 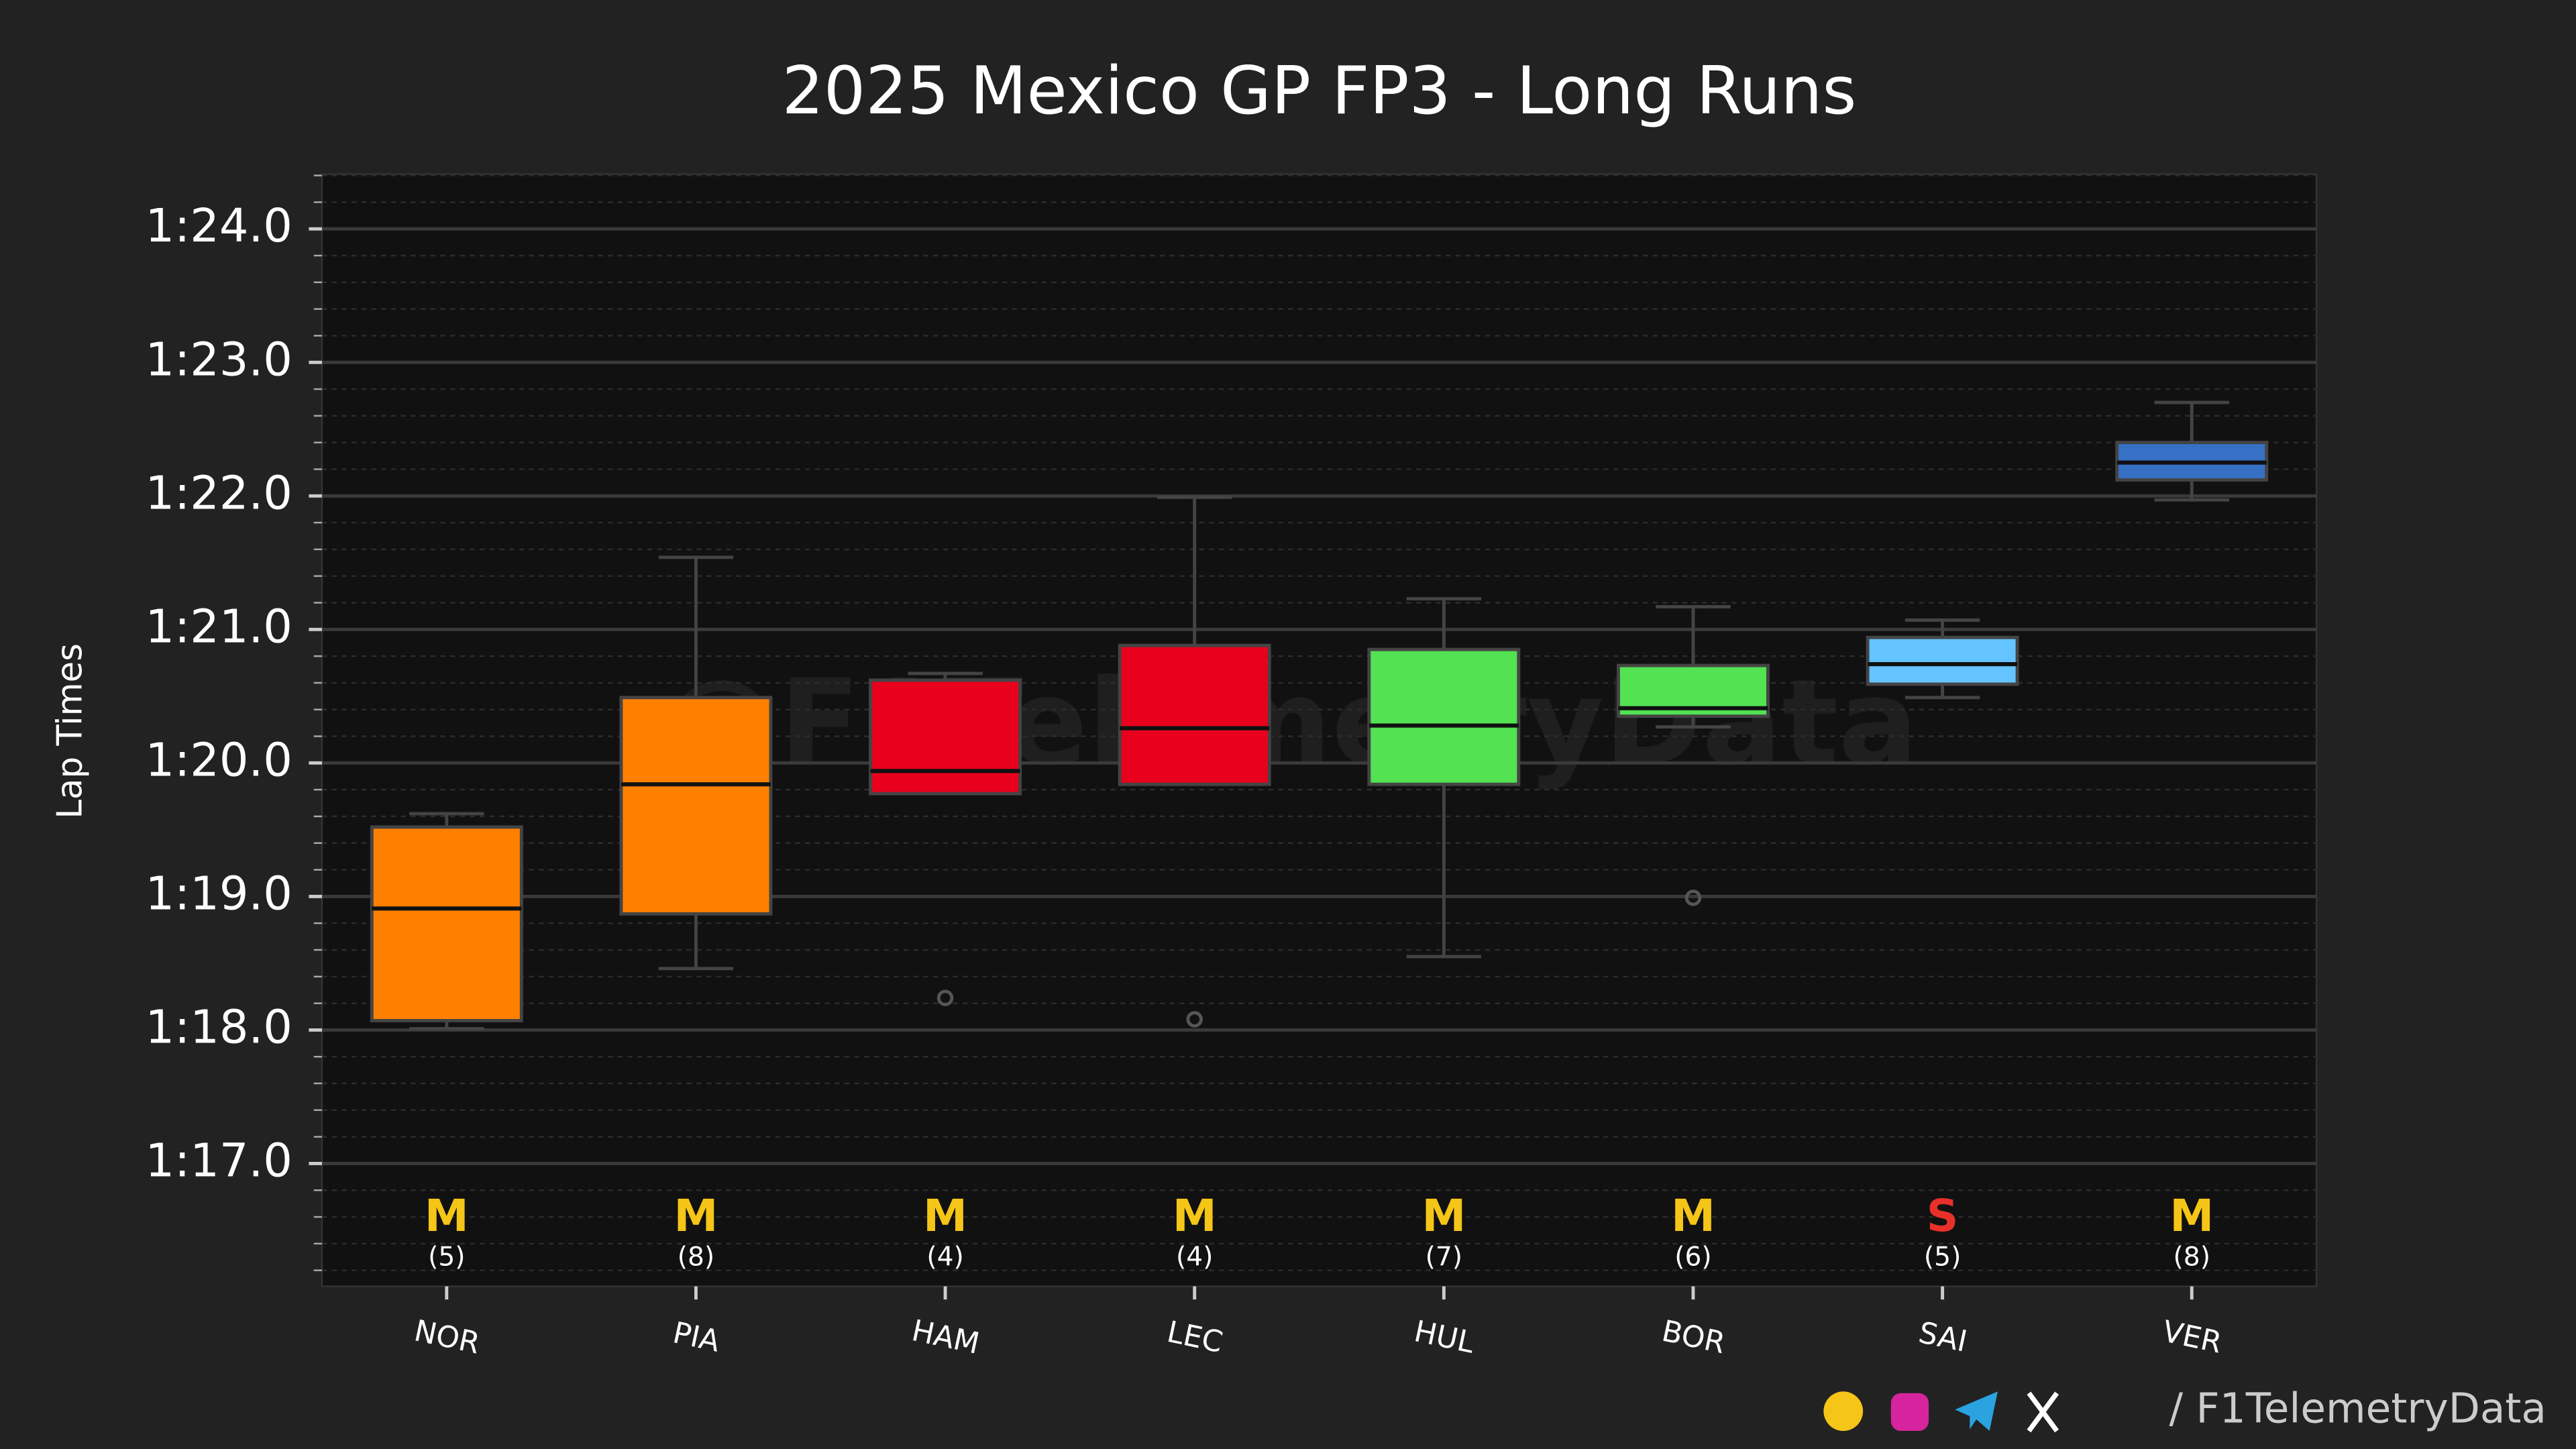 I want to click on y-axis-label: Lap Times, so click(x=70, y=731).